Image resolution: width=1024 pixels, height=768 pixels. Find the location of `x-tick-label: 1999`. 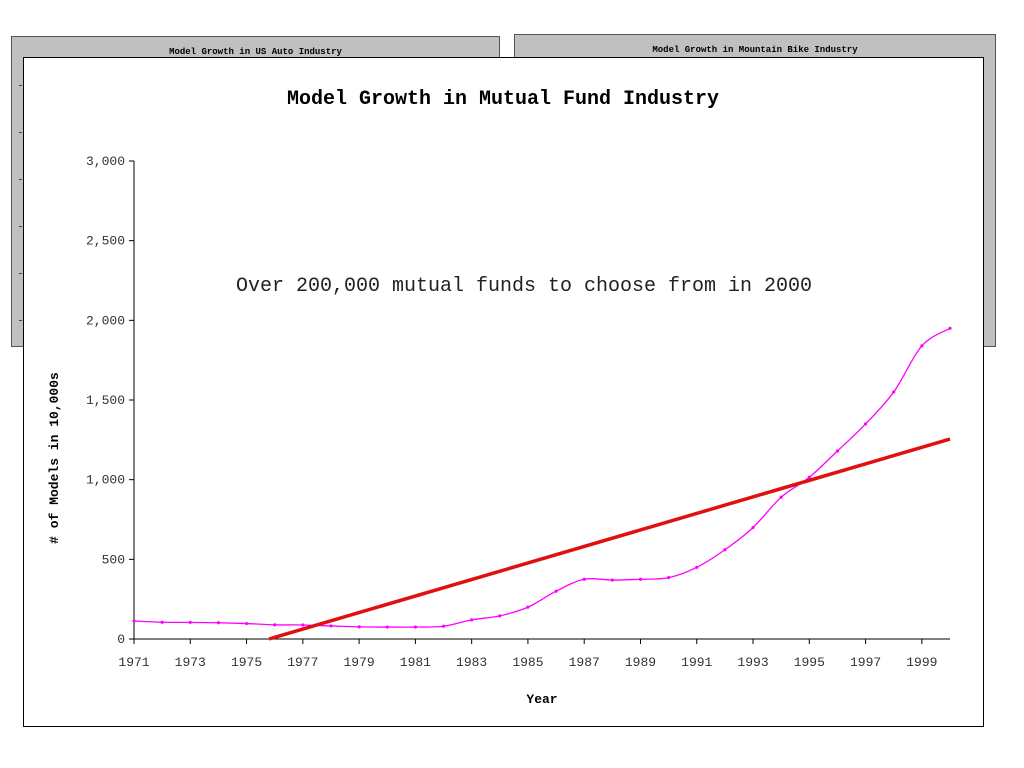

x-tick-label: 1999 is located at coordinates (921, 662).